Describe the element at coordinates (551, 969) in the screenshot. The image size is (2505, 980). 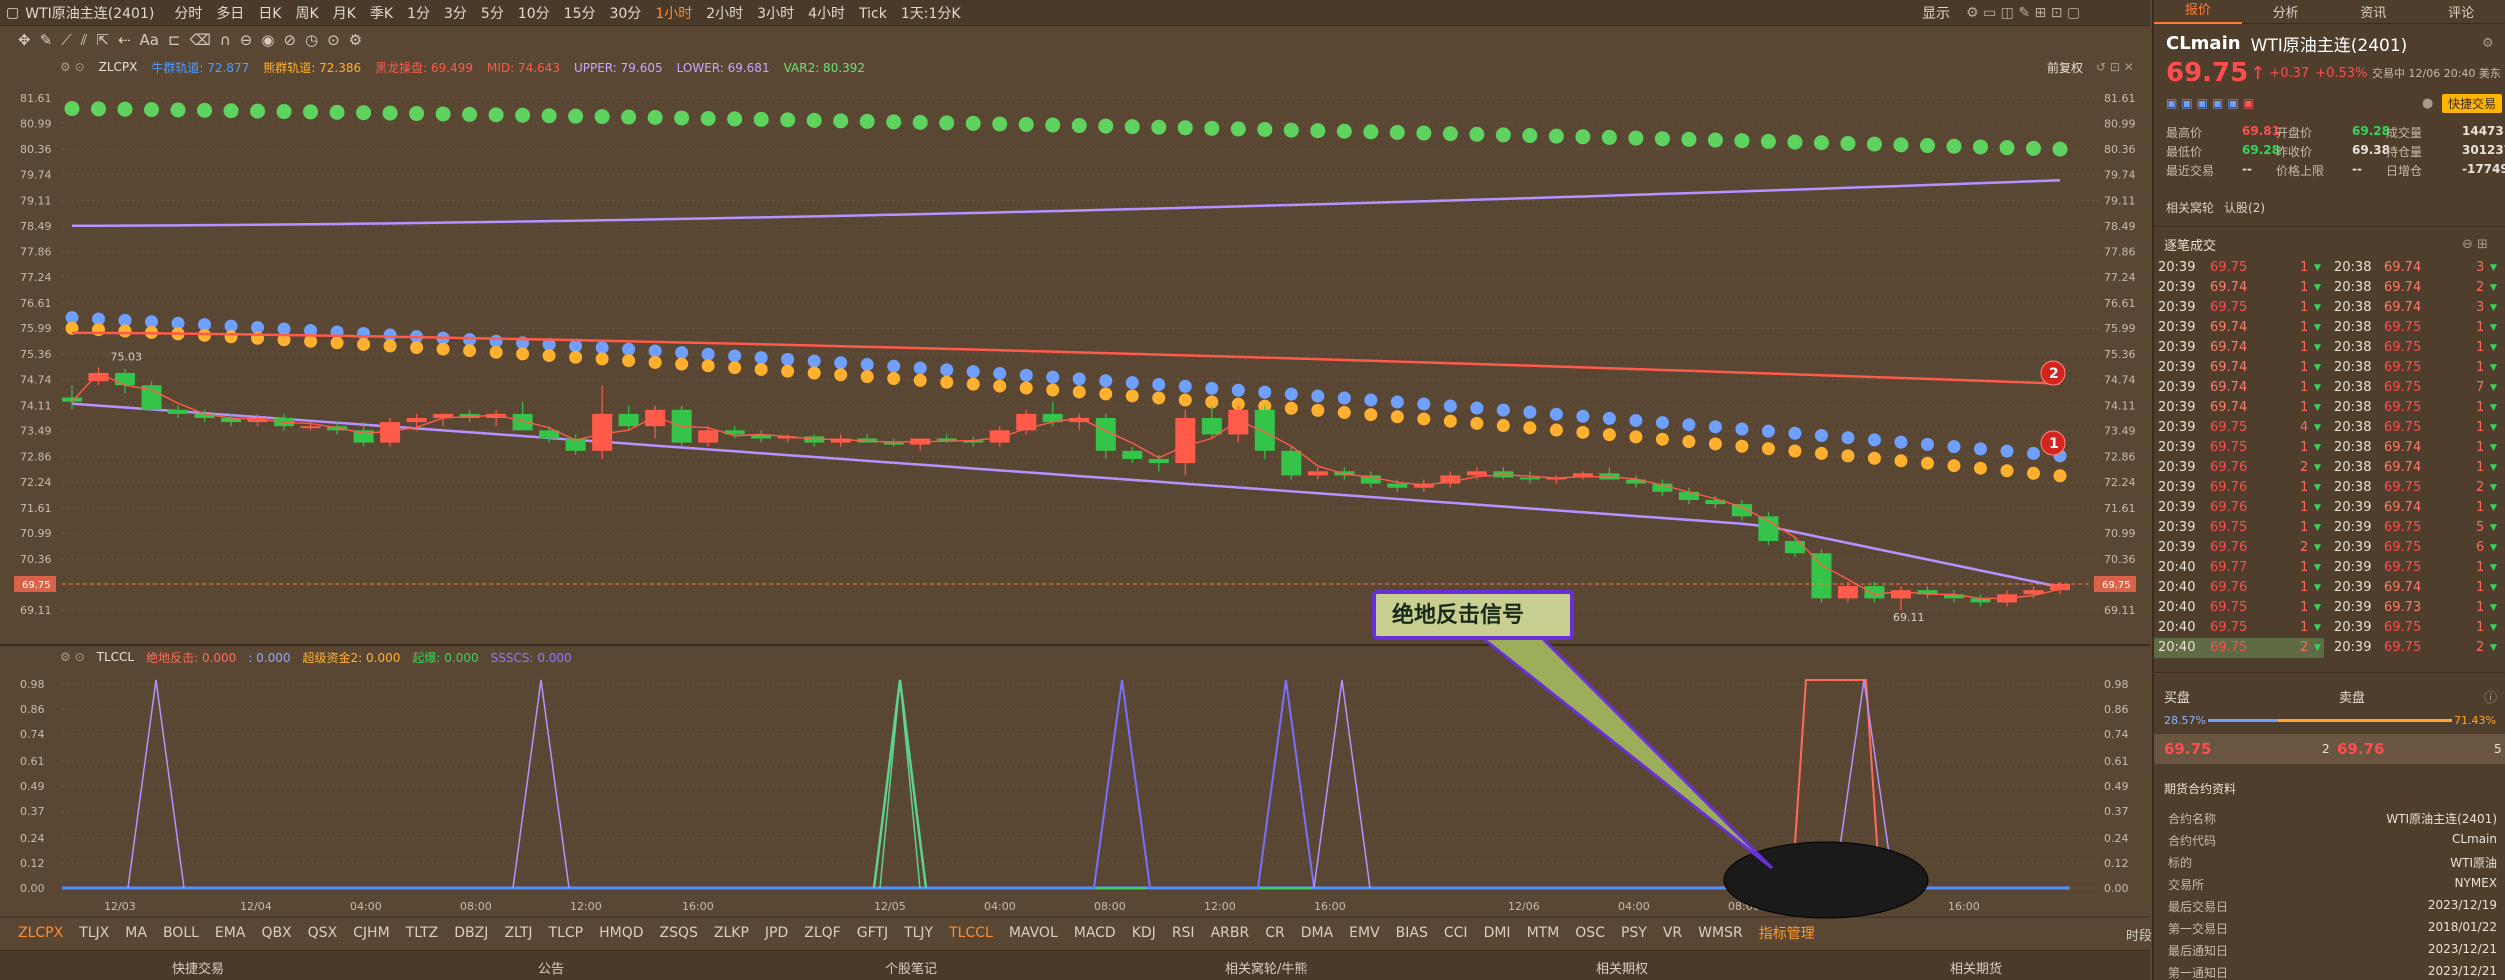
I see `bottom-link-1: 公告` at that location.